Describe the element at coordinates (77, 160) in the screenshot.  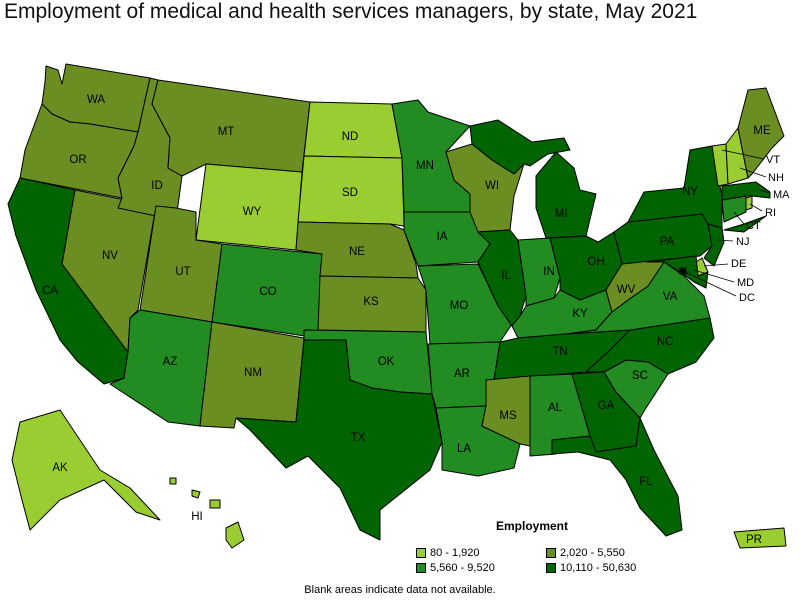
I see `label-or: OR` at that location.